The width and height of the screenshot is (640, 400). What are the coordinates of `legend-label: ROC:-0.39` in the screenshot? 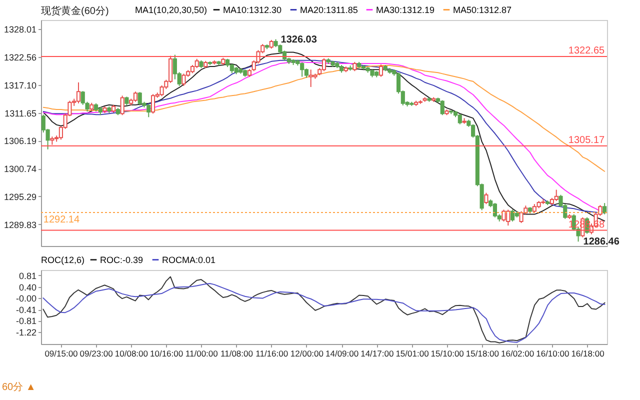 It's located at (122, 259).